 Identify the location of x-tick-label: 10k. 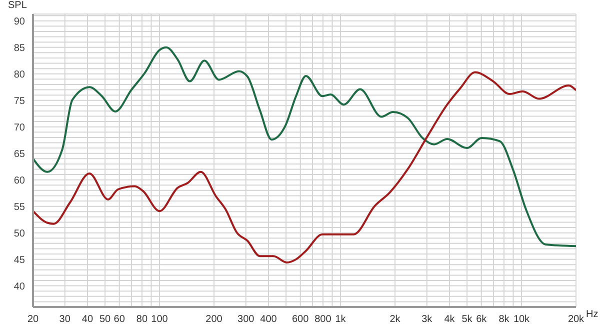
(522, 320).